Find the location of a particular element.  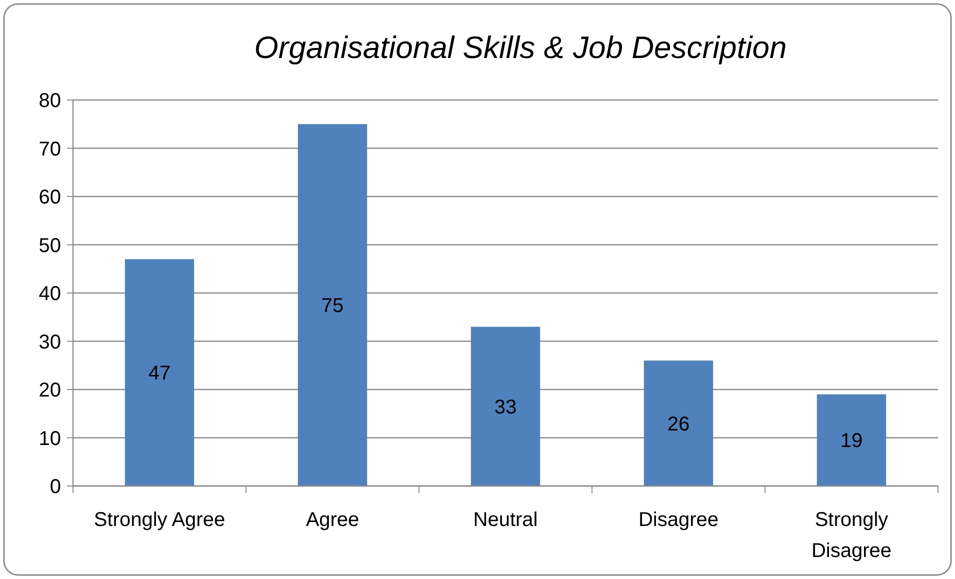

y-tick-label: 40 is located at coordinates (49, 294).